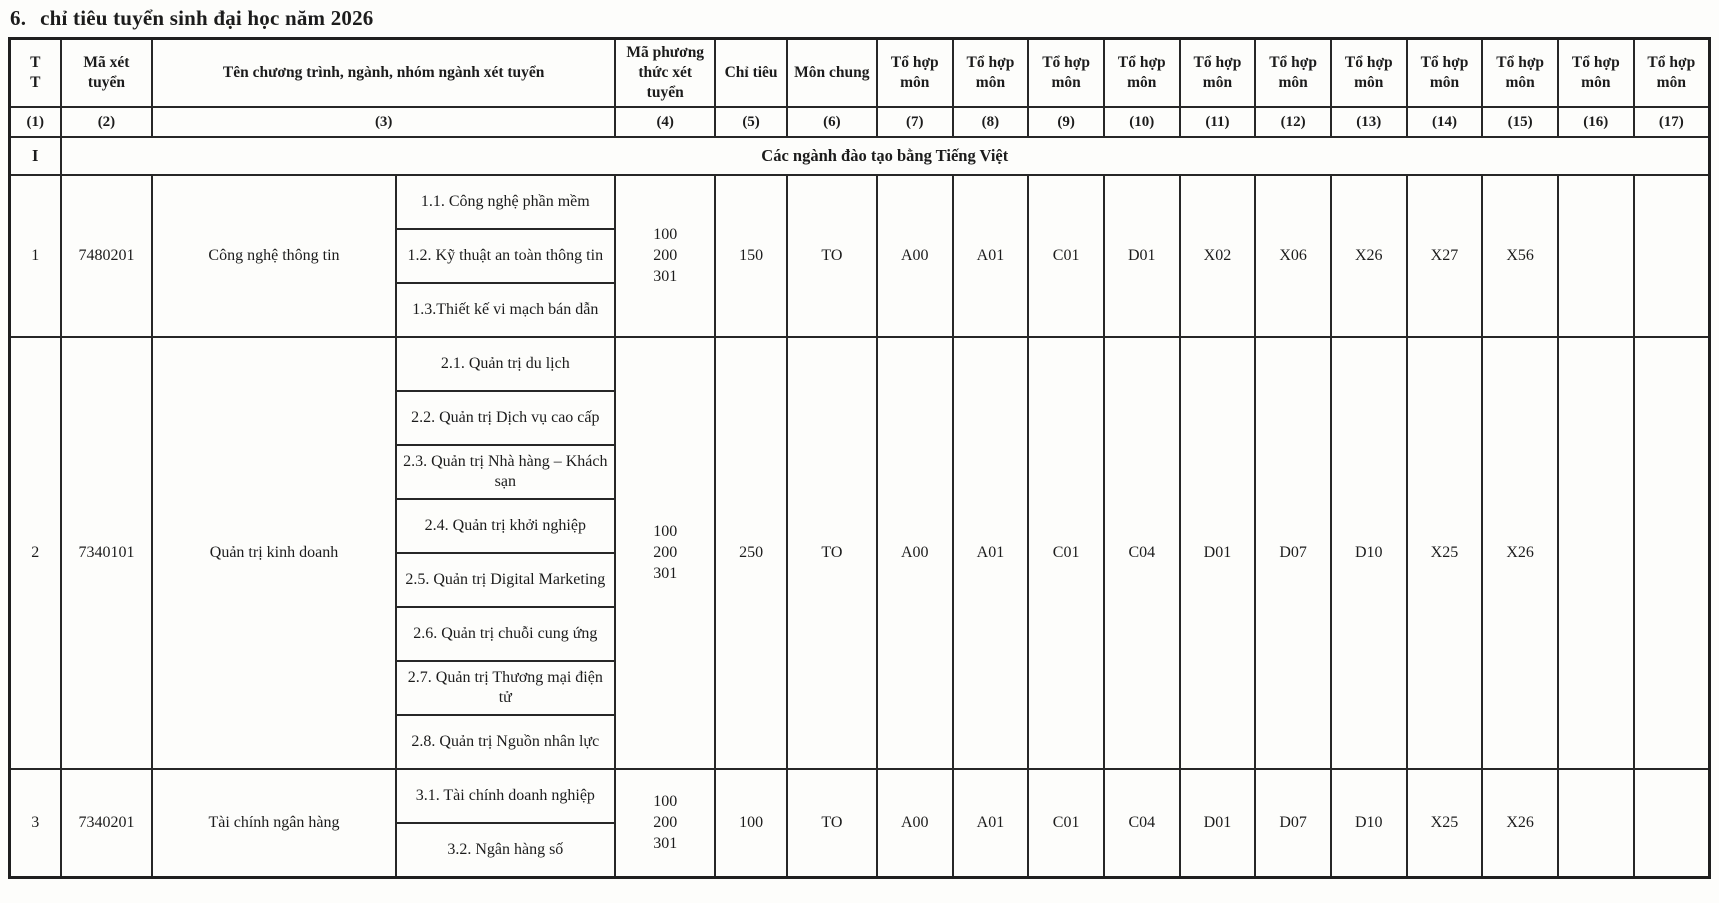 The height and width of the screenshot is (903, 1719). I want to click on column-number-to_hop_16: (16), so click(1595, 122).